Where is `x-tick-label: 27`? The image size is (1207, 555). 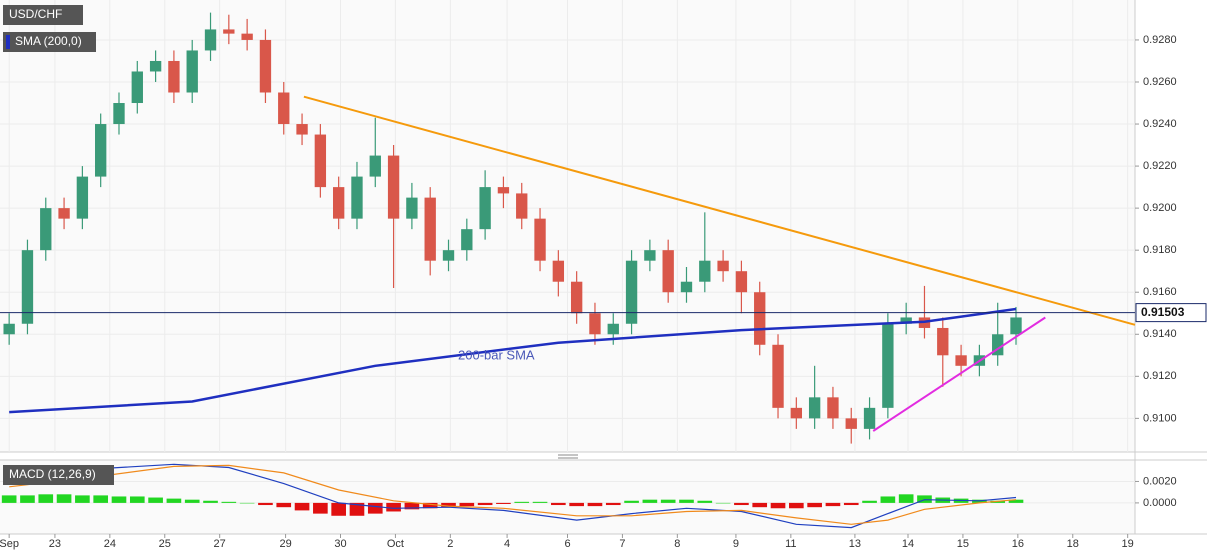
x-tick-label: 27 is located at coordinates (220, 544).